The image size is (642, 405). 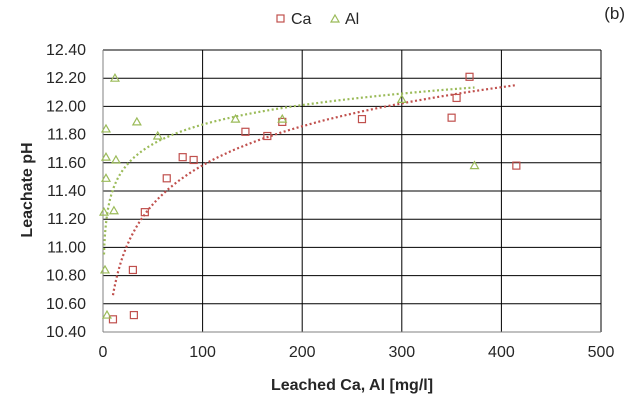 What do you see at coordinates (66, 106) in the screenshot?
I see `y-tick-label: 12.00` at bounding box center [66, 106].